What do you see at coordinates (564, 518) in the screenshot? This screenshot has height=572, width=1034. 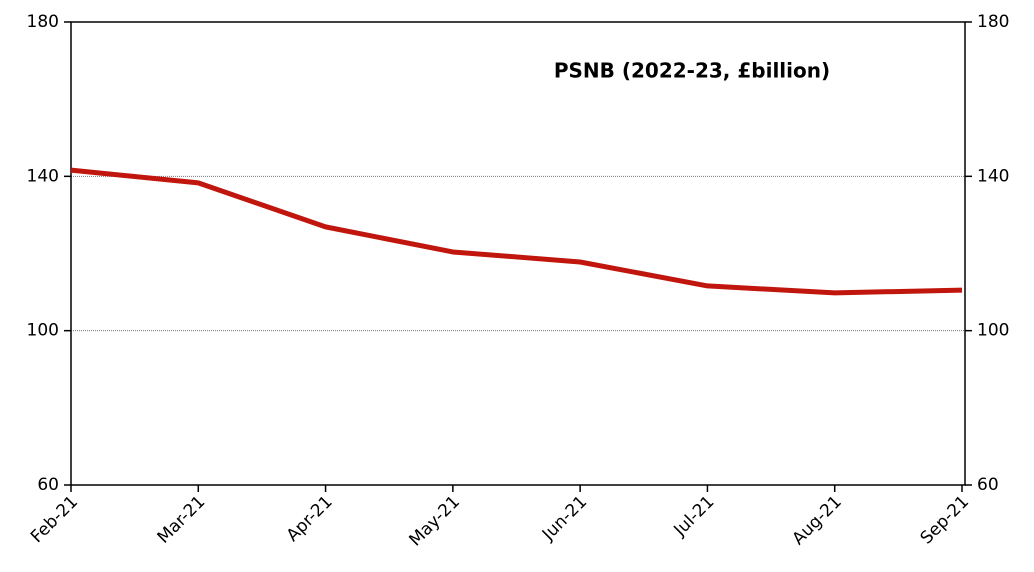 I see `x-tick-label: Jun-21` at bounding box center [564, 518].